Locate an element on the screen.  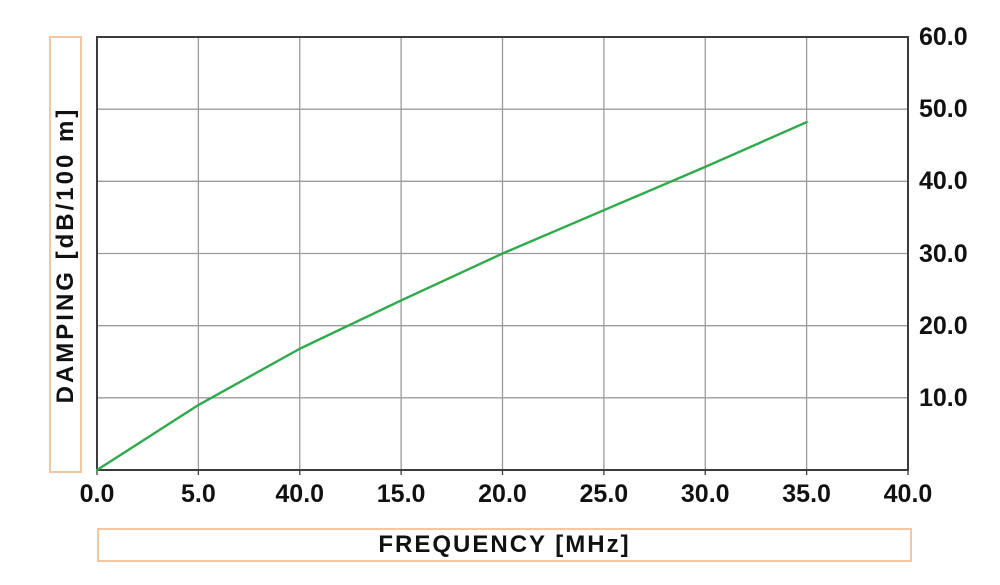
x-tick-label: 20.0 is located at coordinates (502, 494).